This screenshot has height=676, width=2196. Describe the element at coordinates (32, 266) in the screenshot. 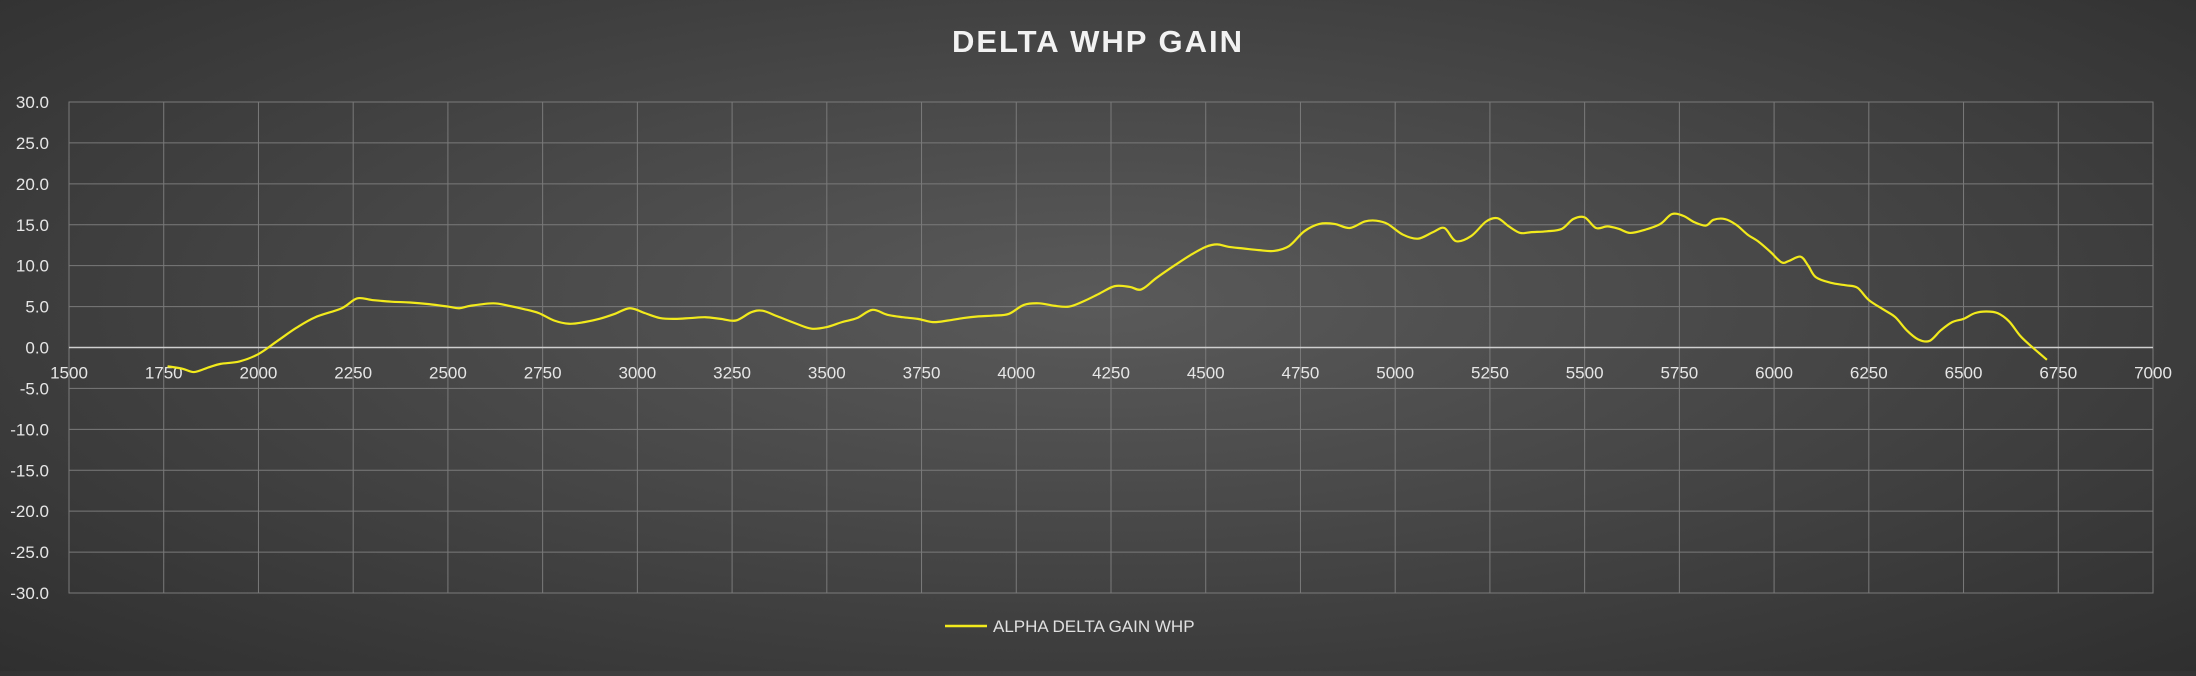

I see `y-tick-label: 10.0` at that location.